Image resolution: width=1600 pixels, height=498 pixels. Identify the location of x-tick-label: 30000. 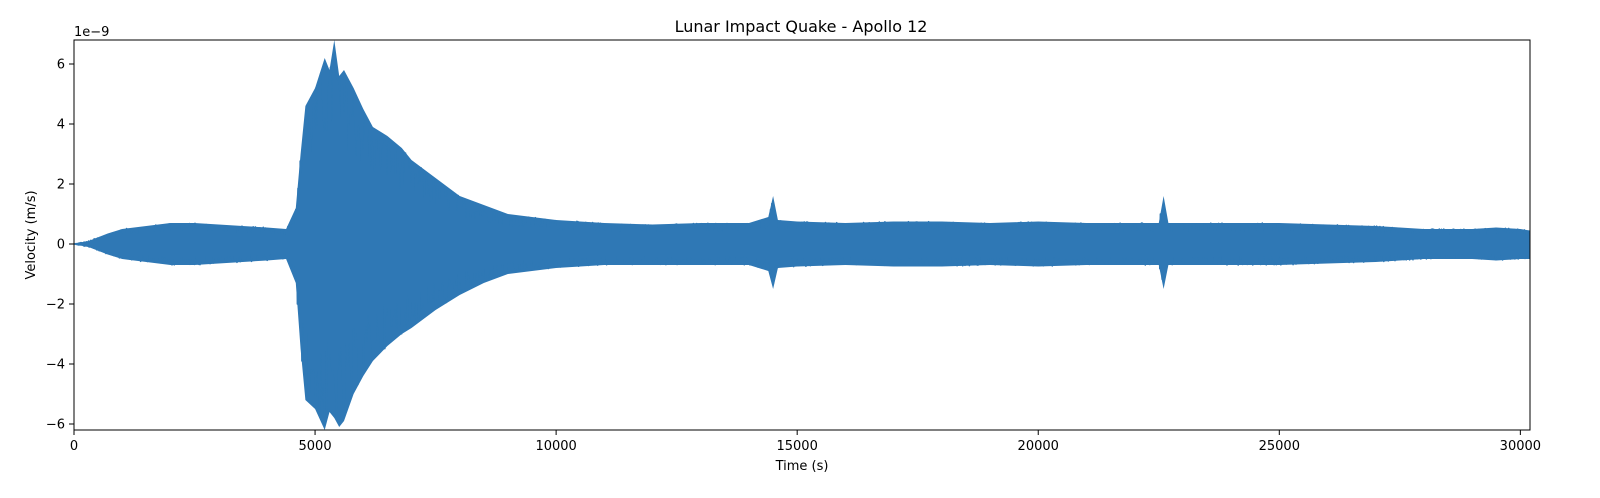
(1520, 446).